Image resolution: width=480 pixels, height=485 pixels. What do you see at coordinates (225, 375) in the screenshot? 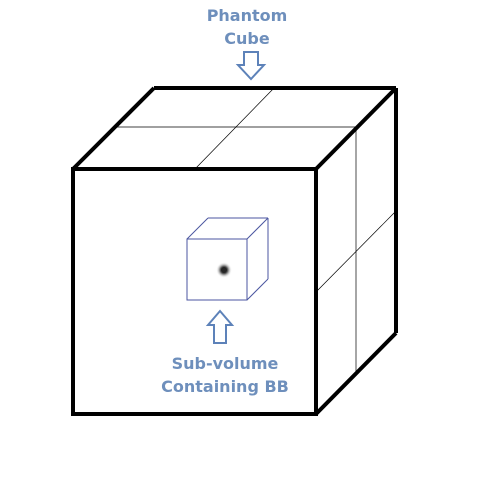
I see `subvolume-label: Sub-volume Containing BB` at bounding box center [225, 375].